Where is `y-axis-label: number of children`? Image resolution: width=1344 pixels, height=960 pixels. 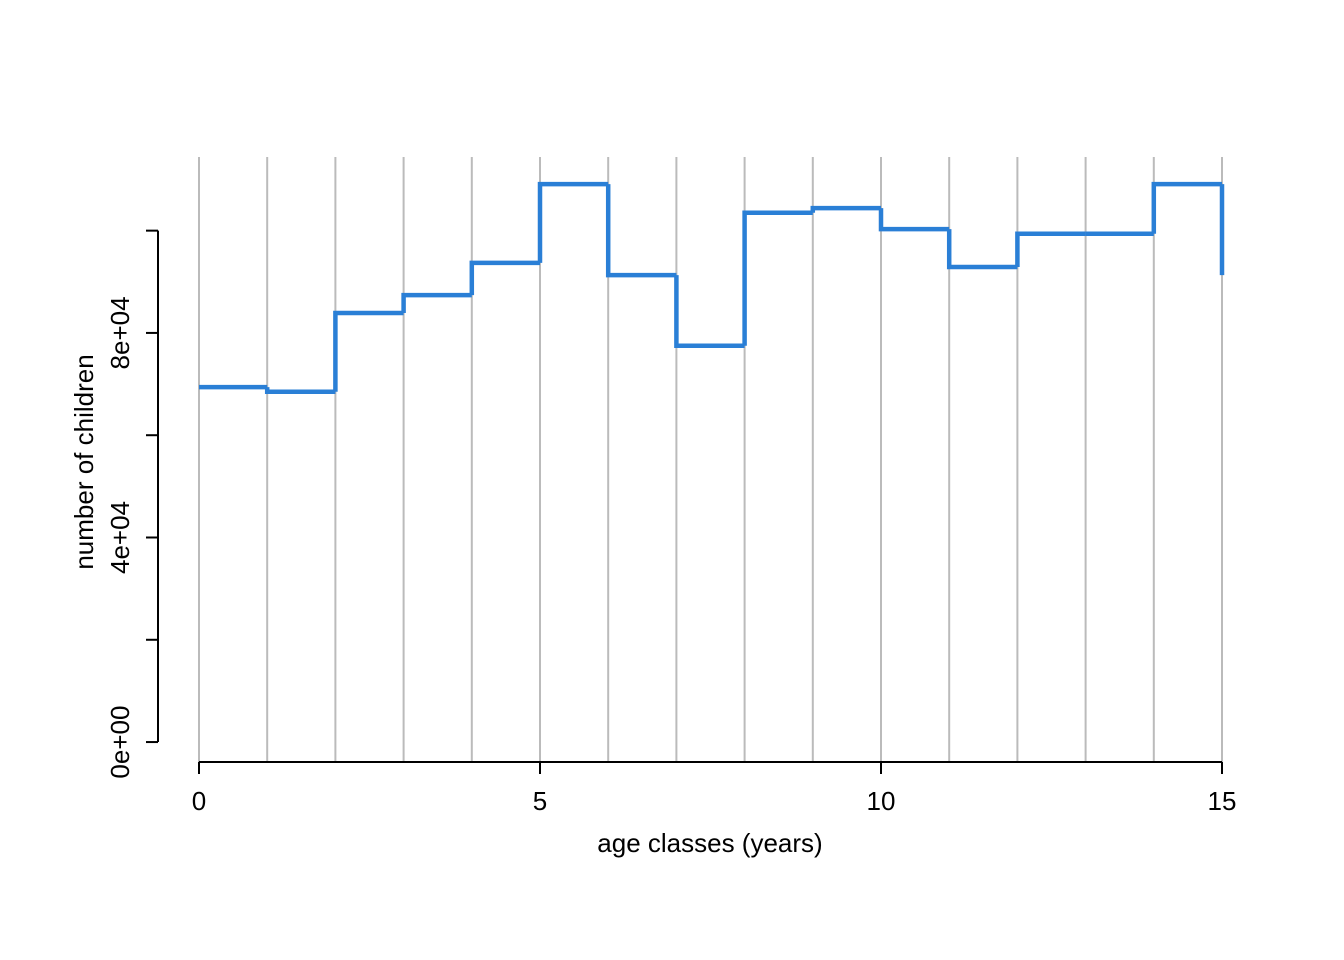 y-axis-label: number of children is located at coordinates (84, 461).